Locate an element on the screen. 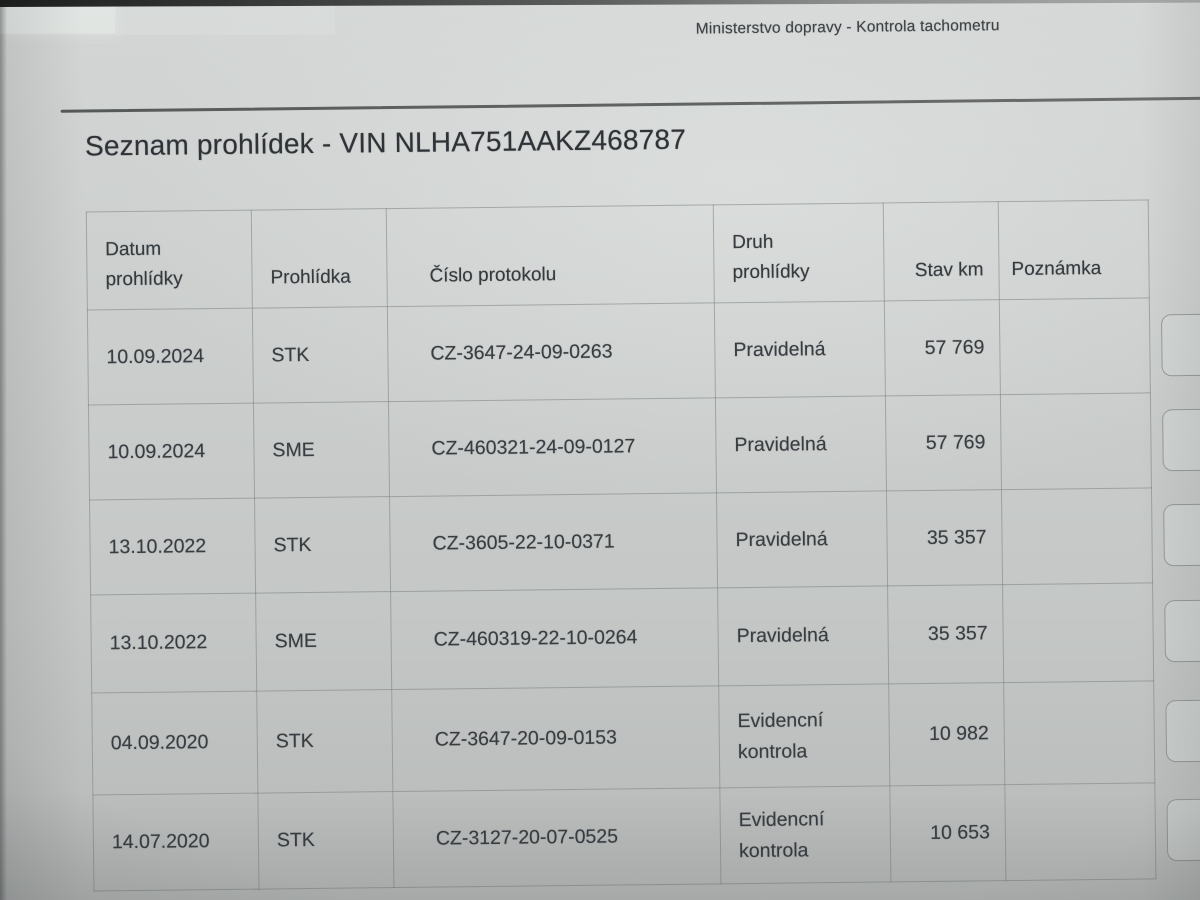 The image size is (1200, 900). cell-cislo-protokolu: CZ-3647-20-09-0153 is located at coordinates (555, 738).